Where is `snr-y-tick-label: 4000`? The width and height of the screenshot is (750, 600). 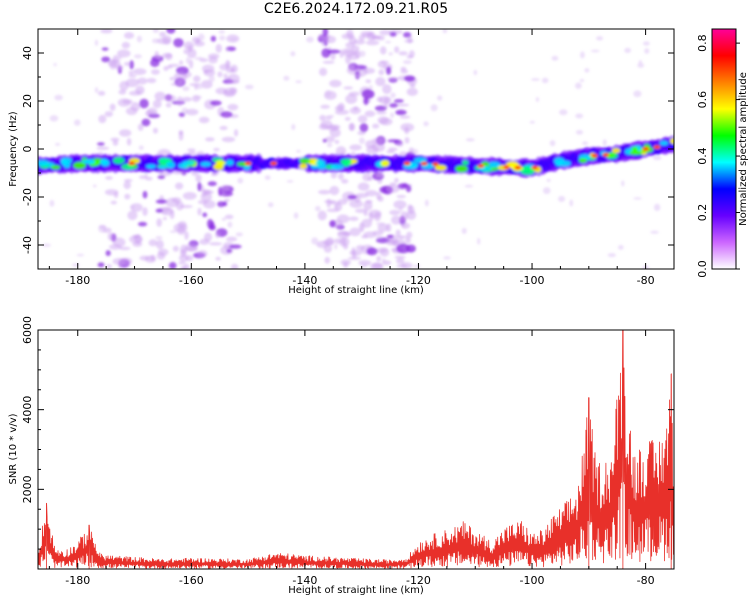
snr-y-tick-label: 4000 is located at coordinates (27, 410).